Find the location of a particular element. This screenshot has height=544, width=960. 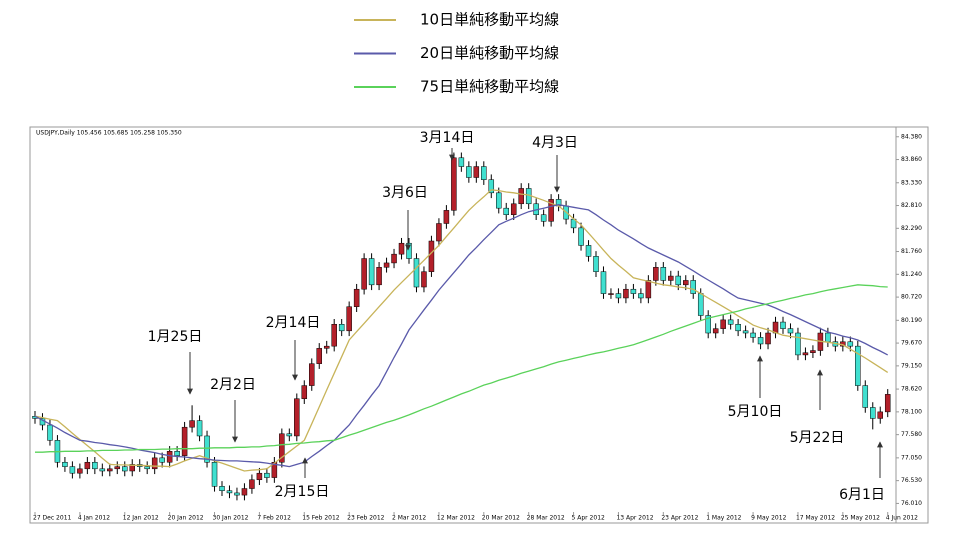

x-tick-label: 13 Apr 2012 is located at coordinates (634, 518).